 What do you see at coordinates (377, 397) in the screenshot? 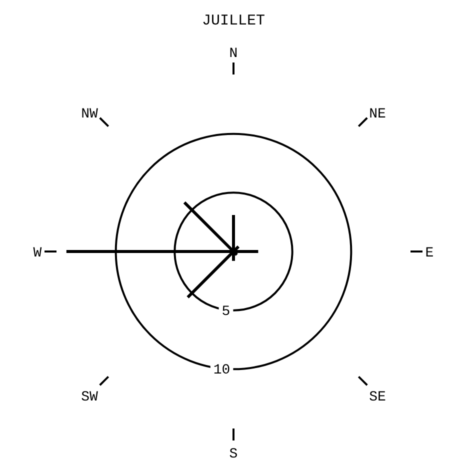
I see `picture-compass-tick: SE` at bounding box center [377, 397].